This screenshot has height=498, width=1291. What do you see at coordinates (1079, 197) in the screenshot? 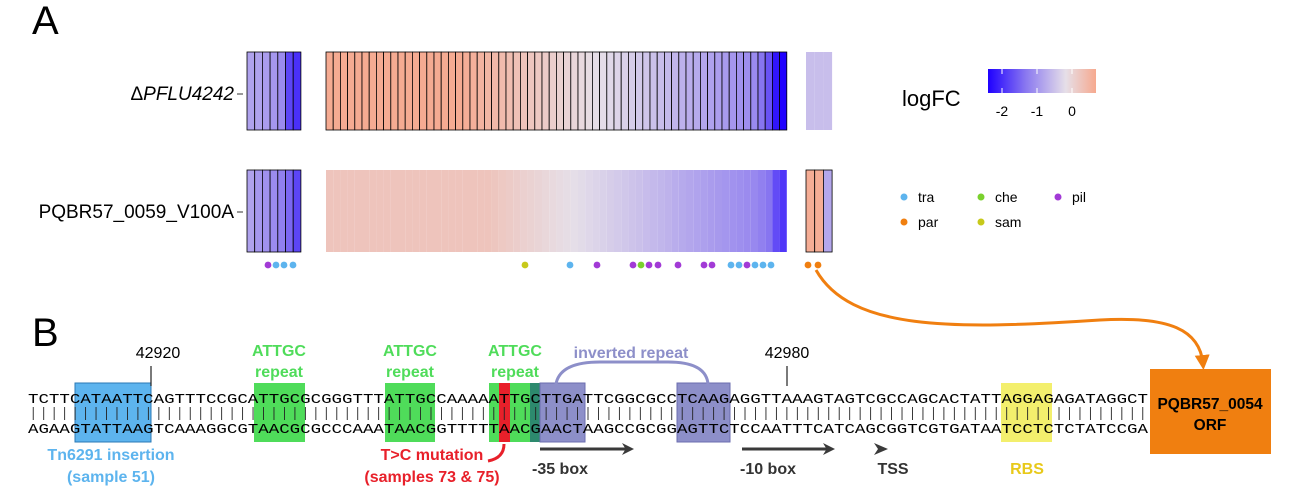
I see `legend-label-pil: pil` at bounding box center [1079, 197].